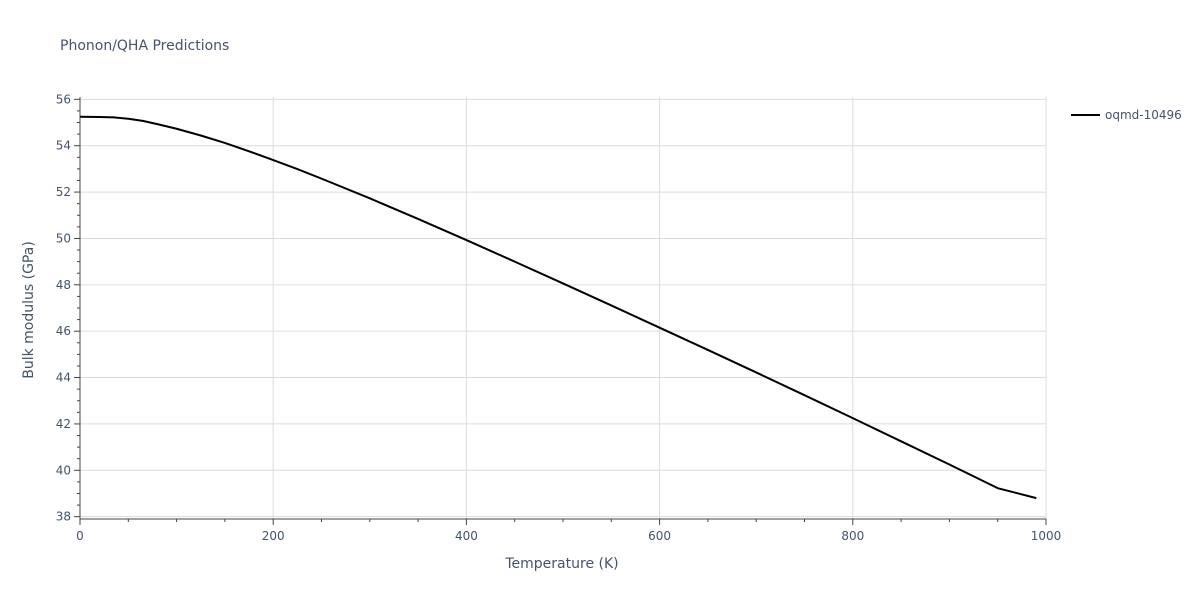 This screenshot has height=600, width=1200. Describe the element at coordinates (80, 536) in the screenshot. I see `x-tick-label: 0` at that location.